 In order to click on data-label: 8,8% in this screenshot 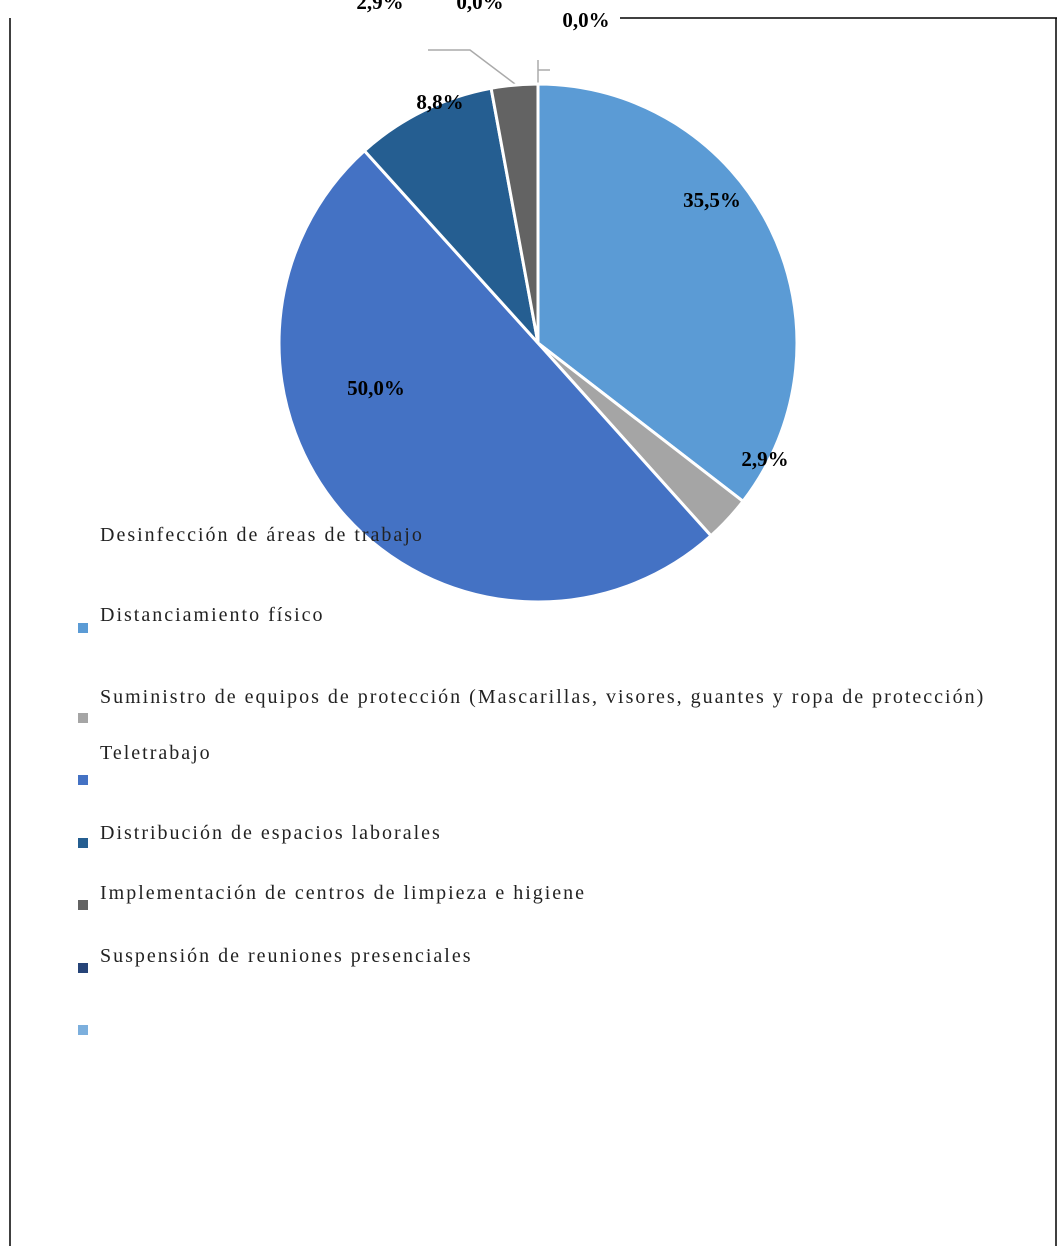, I will do `click(439, 102)`.